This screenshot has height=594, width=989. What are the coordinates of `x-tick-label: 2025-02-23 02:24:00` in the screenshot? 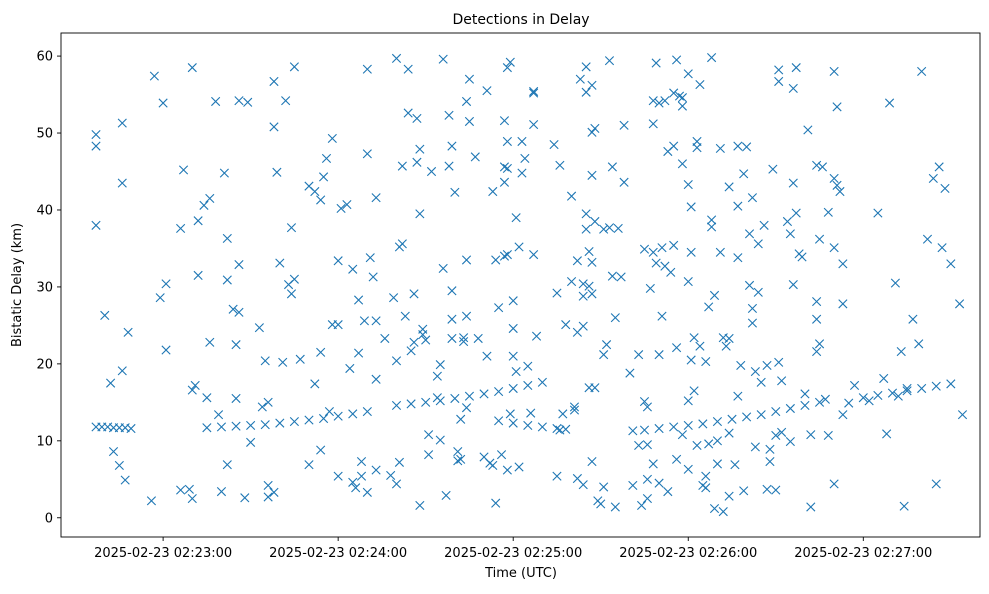 It's located at (338, 553).